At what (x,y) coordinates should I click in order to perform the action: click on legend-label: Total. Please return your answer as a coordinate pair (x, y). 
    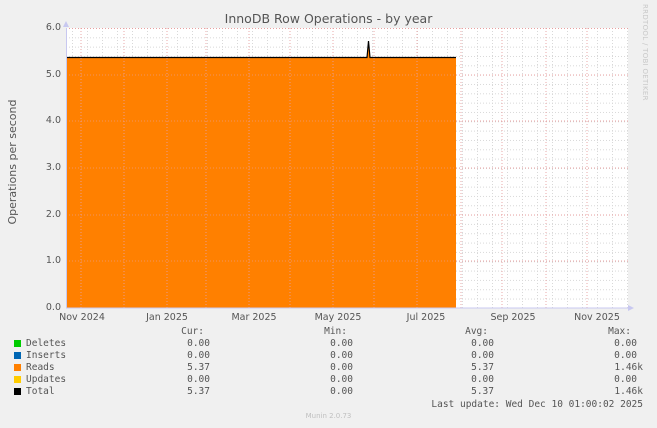
    Looking at the image, I should click on (40, 391).